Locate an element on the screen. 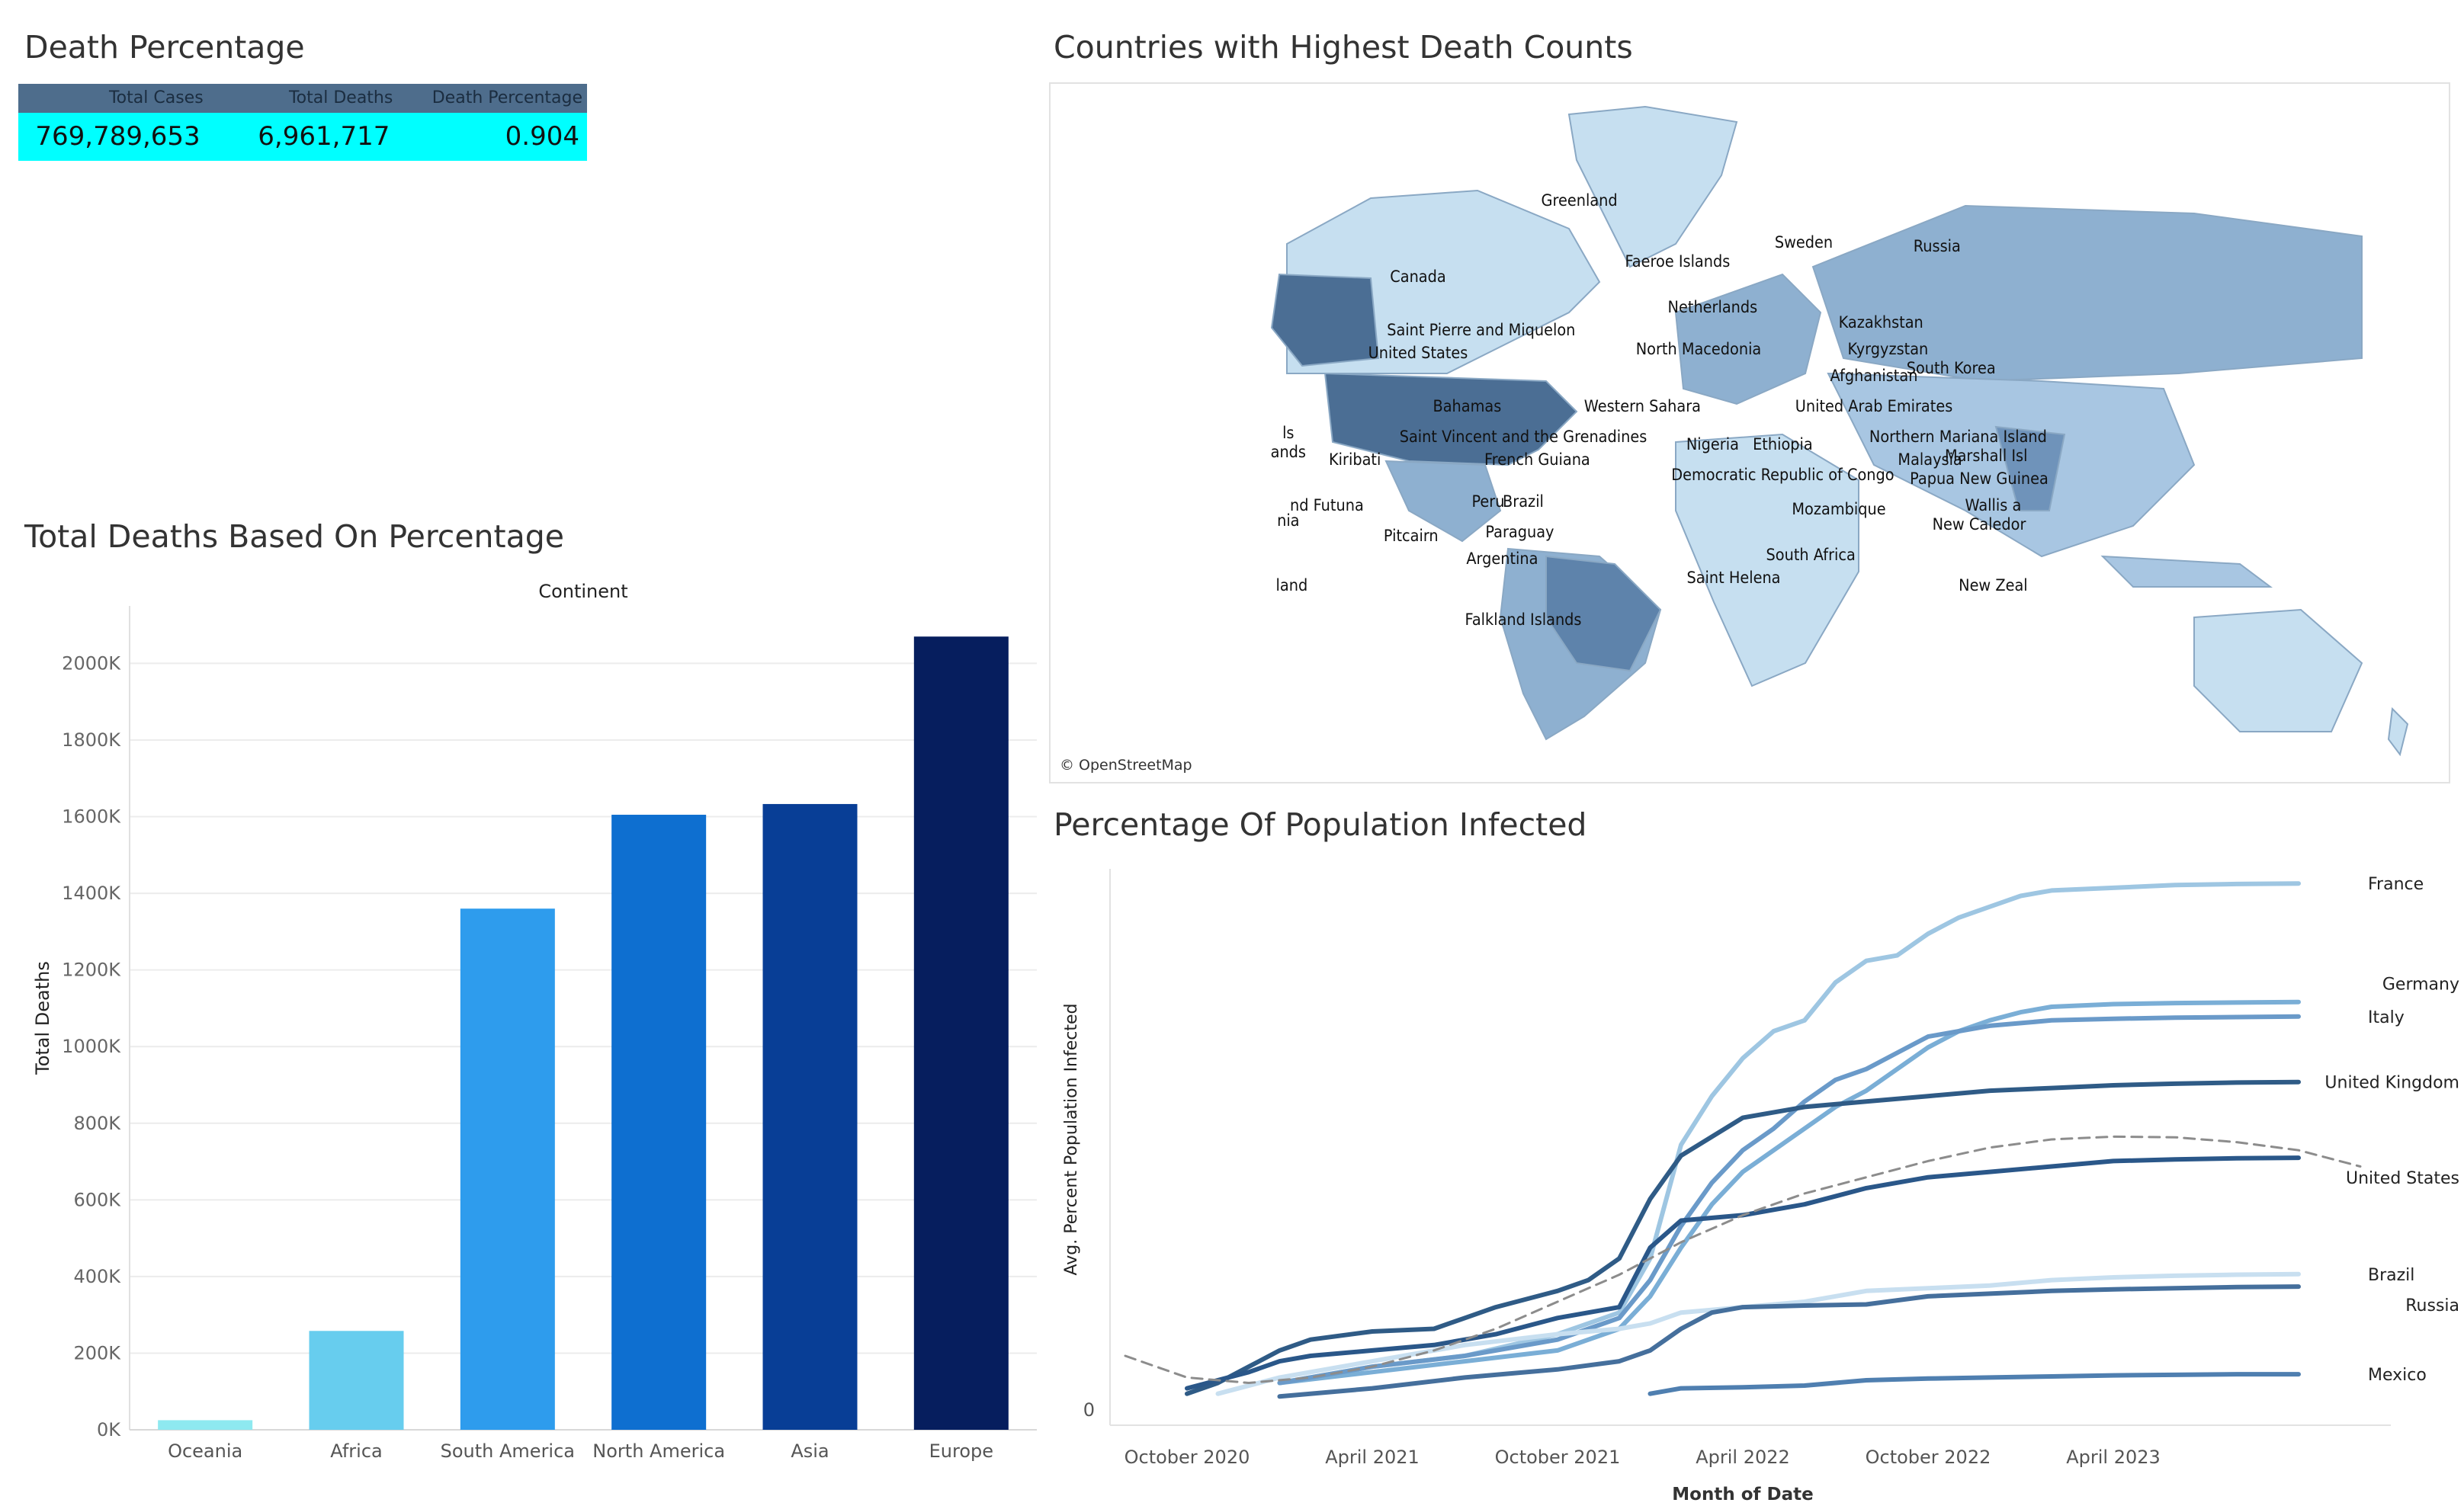  bar-category-label: Asia is located at coordinates (810, 1451).